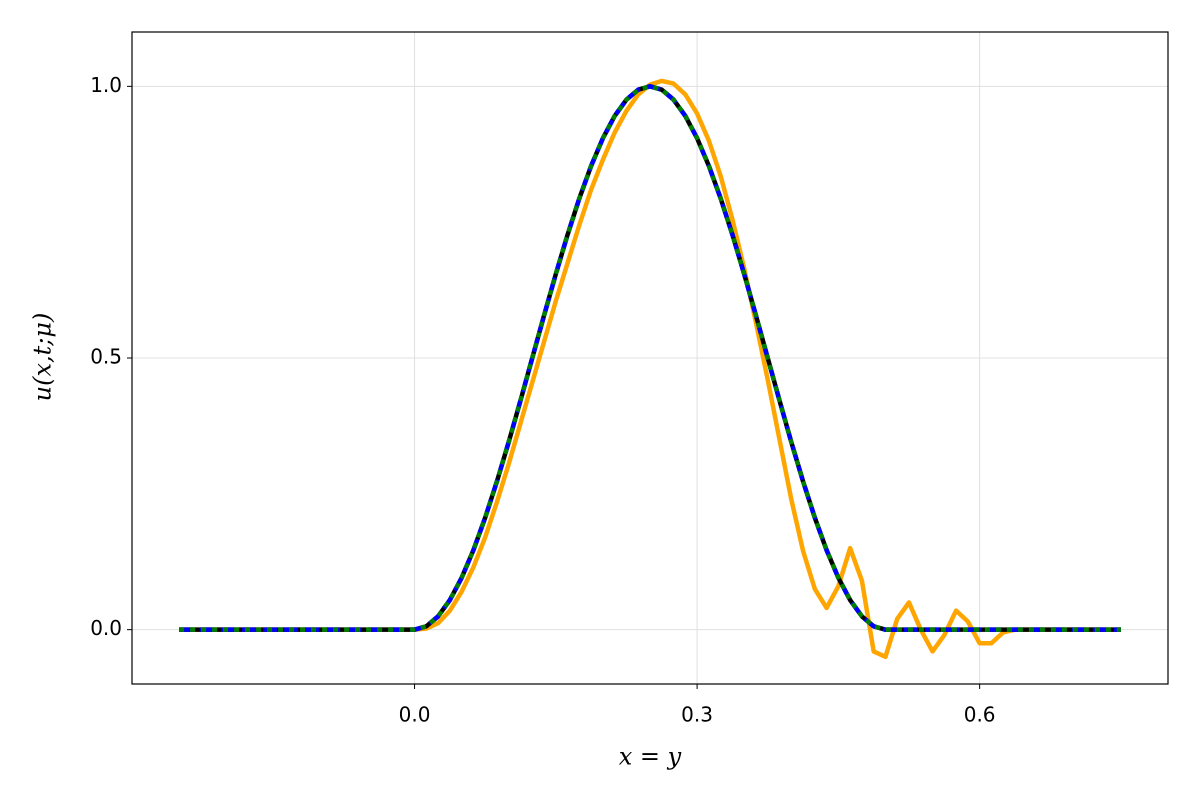 The width and height of the screenshot is (1200, 800). What do you see at coordinates (415, 715) in the screenshot?
I see `x-tick-label: 0.0` at bounding box center [415, 715].